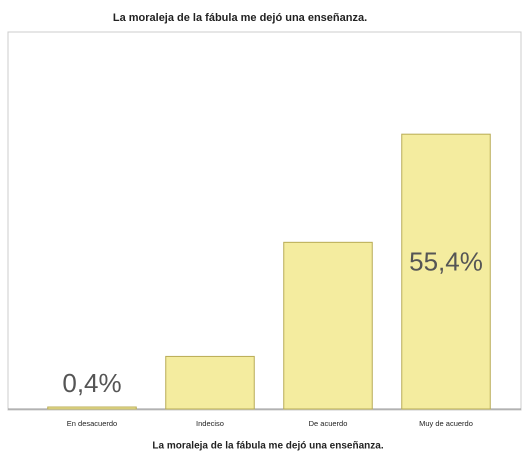 This screenshot has width=524, height=451. I want to click on x-tick-label: Indeciso, so click(210, 423).